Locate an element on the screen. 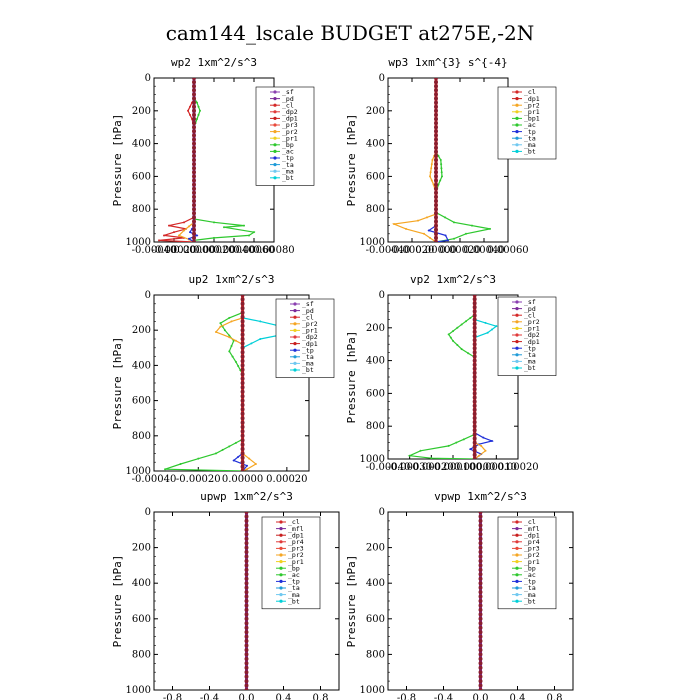 Image resolution: width=700 pixels, height=700 pixels. series-group is located at coordinates (441, 160).